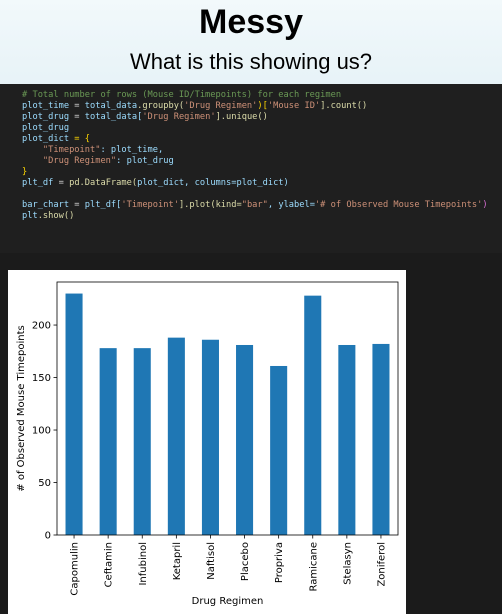 The image size is (502, 614). Describe the element at coordinates (75, 569) in the screenshot. I see `x-tick-label-capomulin: Capomulin` at that location.